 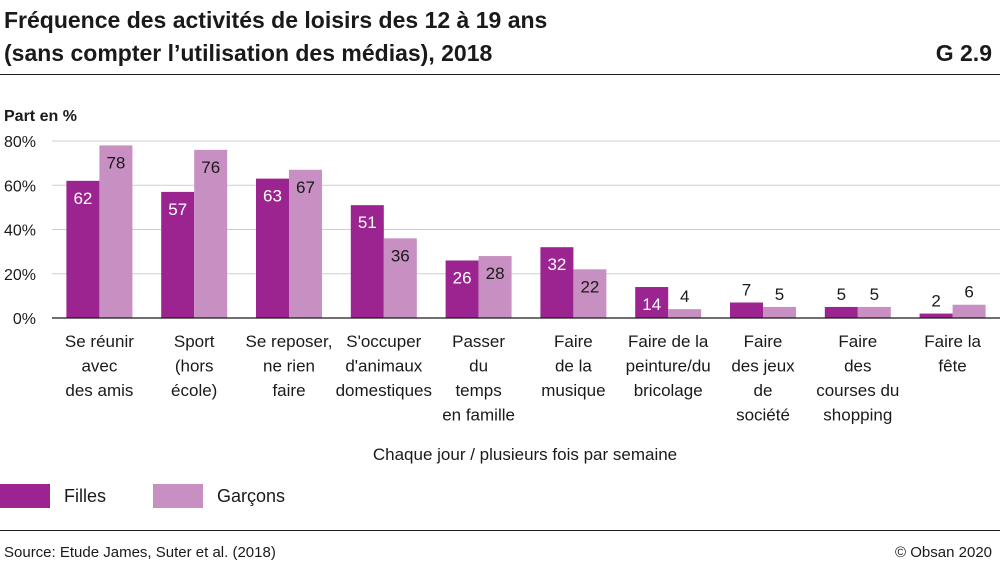 I want to click on data-label-garcons: 67, so click(x=305, y=187).